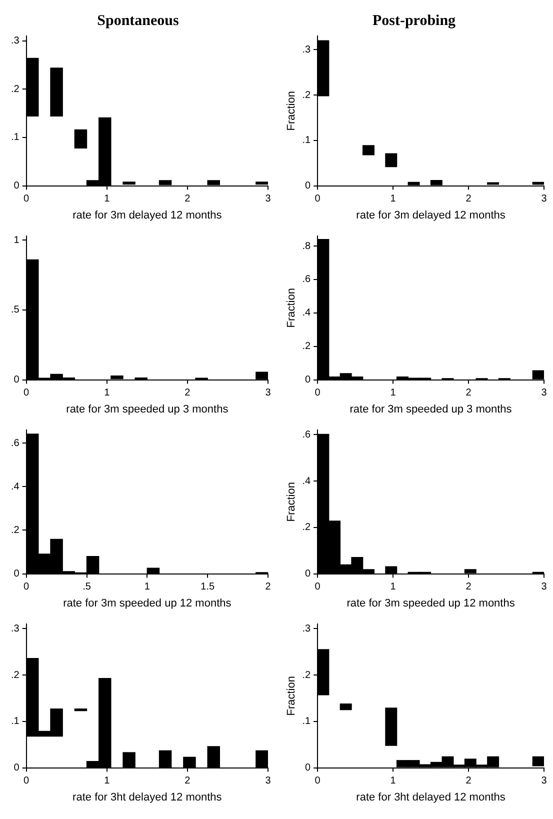 The image size is (553, 819). I want to click on y-tick-label: .5, so click(15, 310).